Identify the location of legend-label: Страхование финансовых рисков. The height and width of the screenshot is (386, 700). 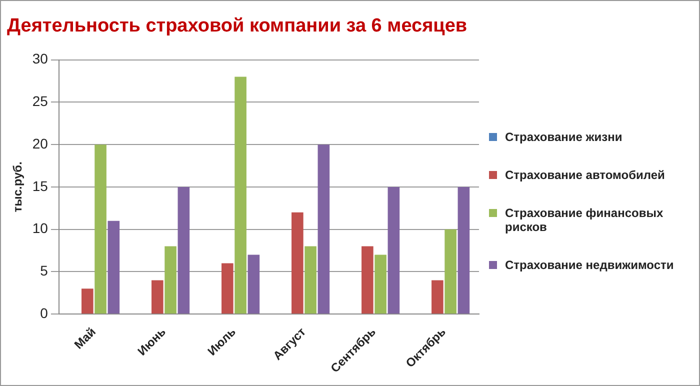
(584, 220).